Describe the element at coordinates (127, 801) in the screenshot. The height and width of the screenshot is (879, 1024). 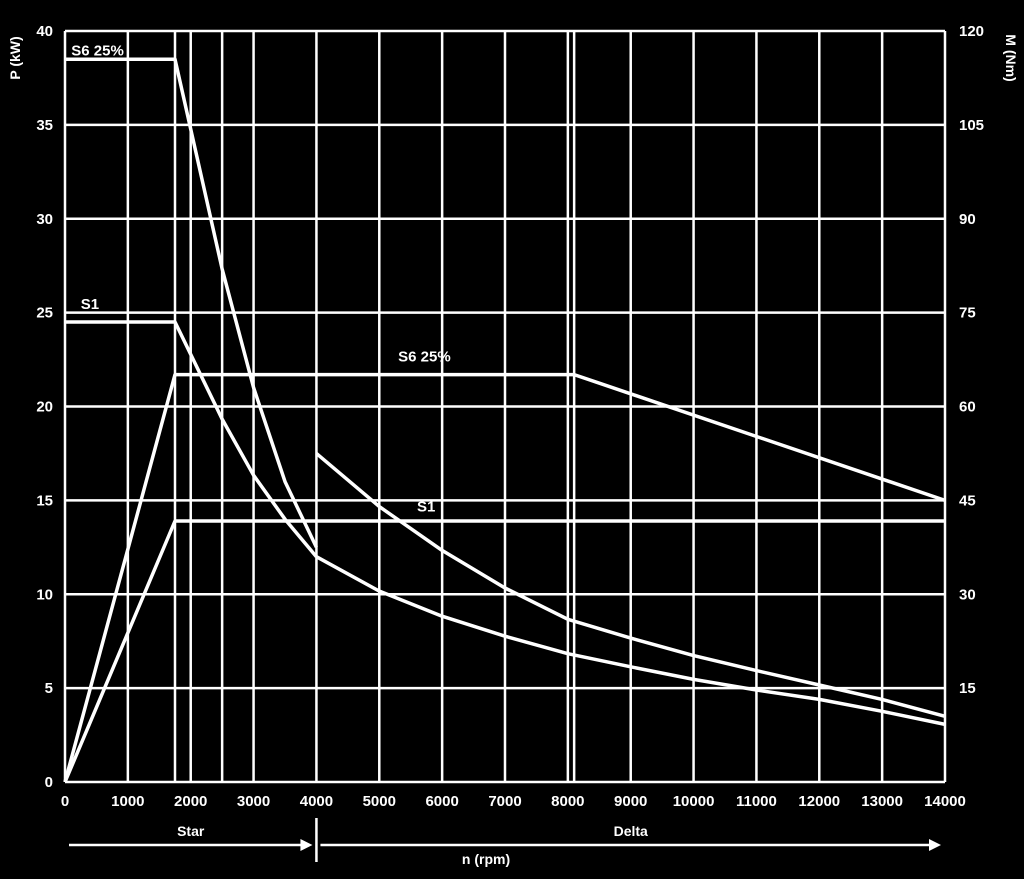
I see `x-tick-label: 1000` at that location.